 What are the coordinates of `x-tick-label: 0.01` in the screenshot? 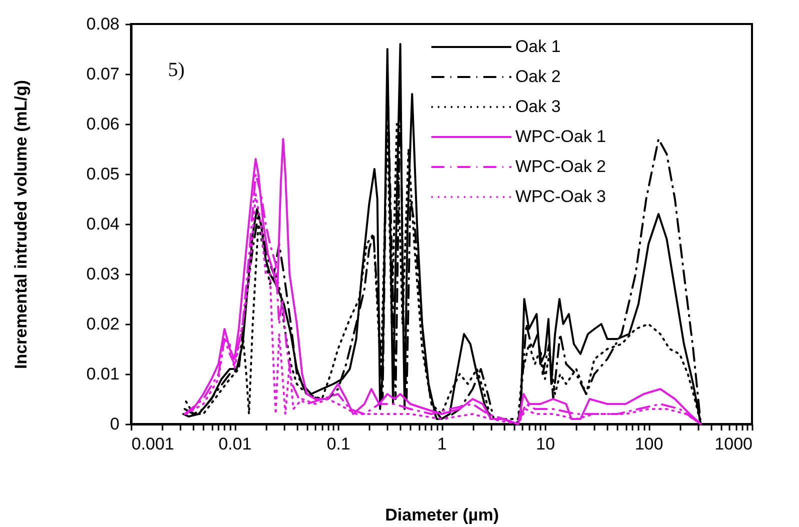 It's located at (235, 444).